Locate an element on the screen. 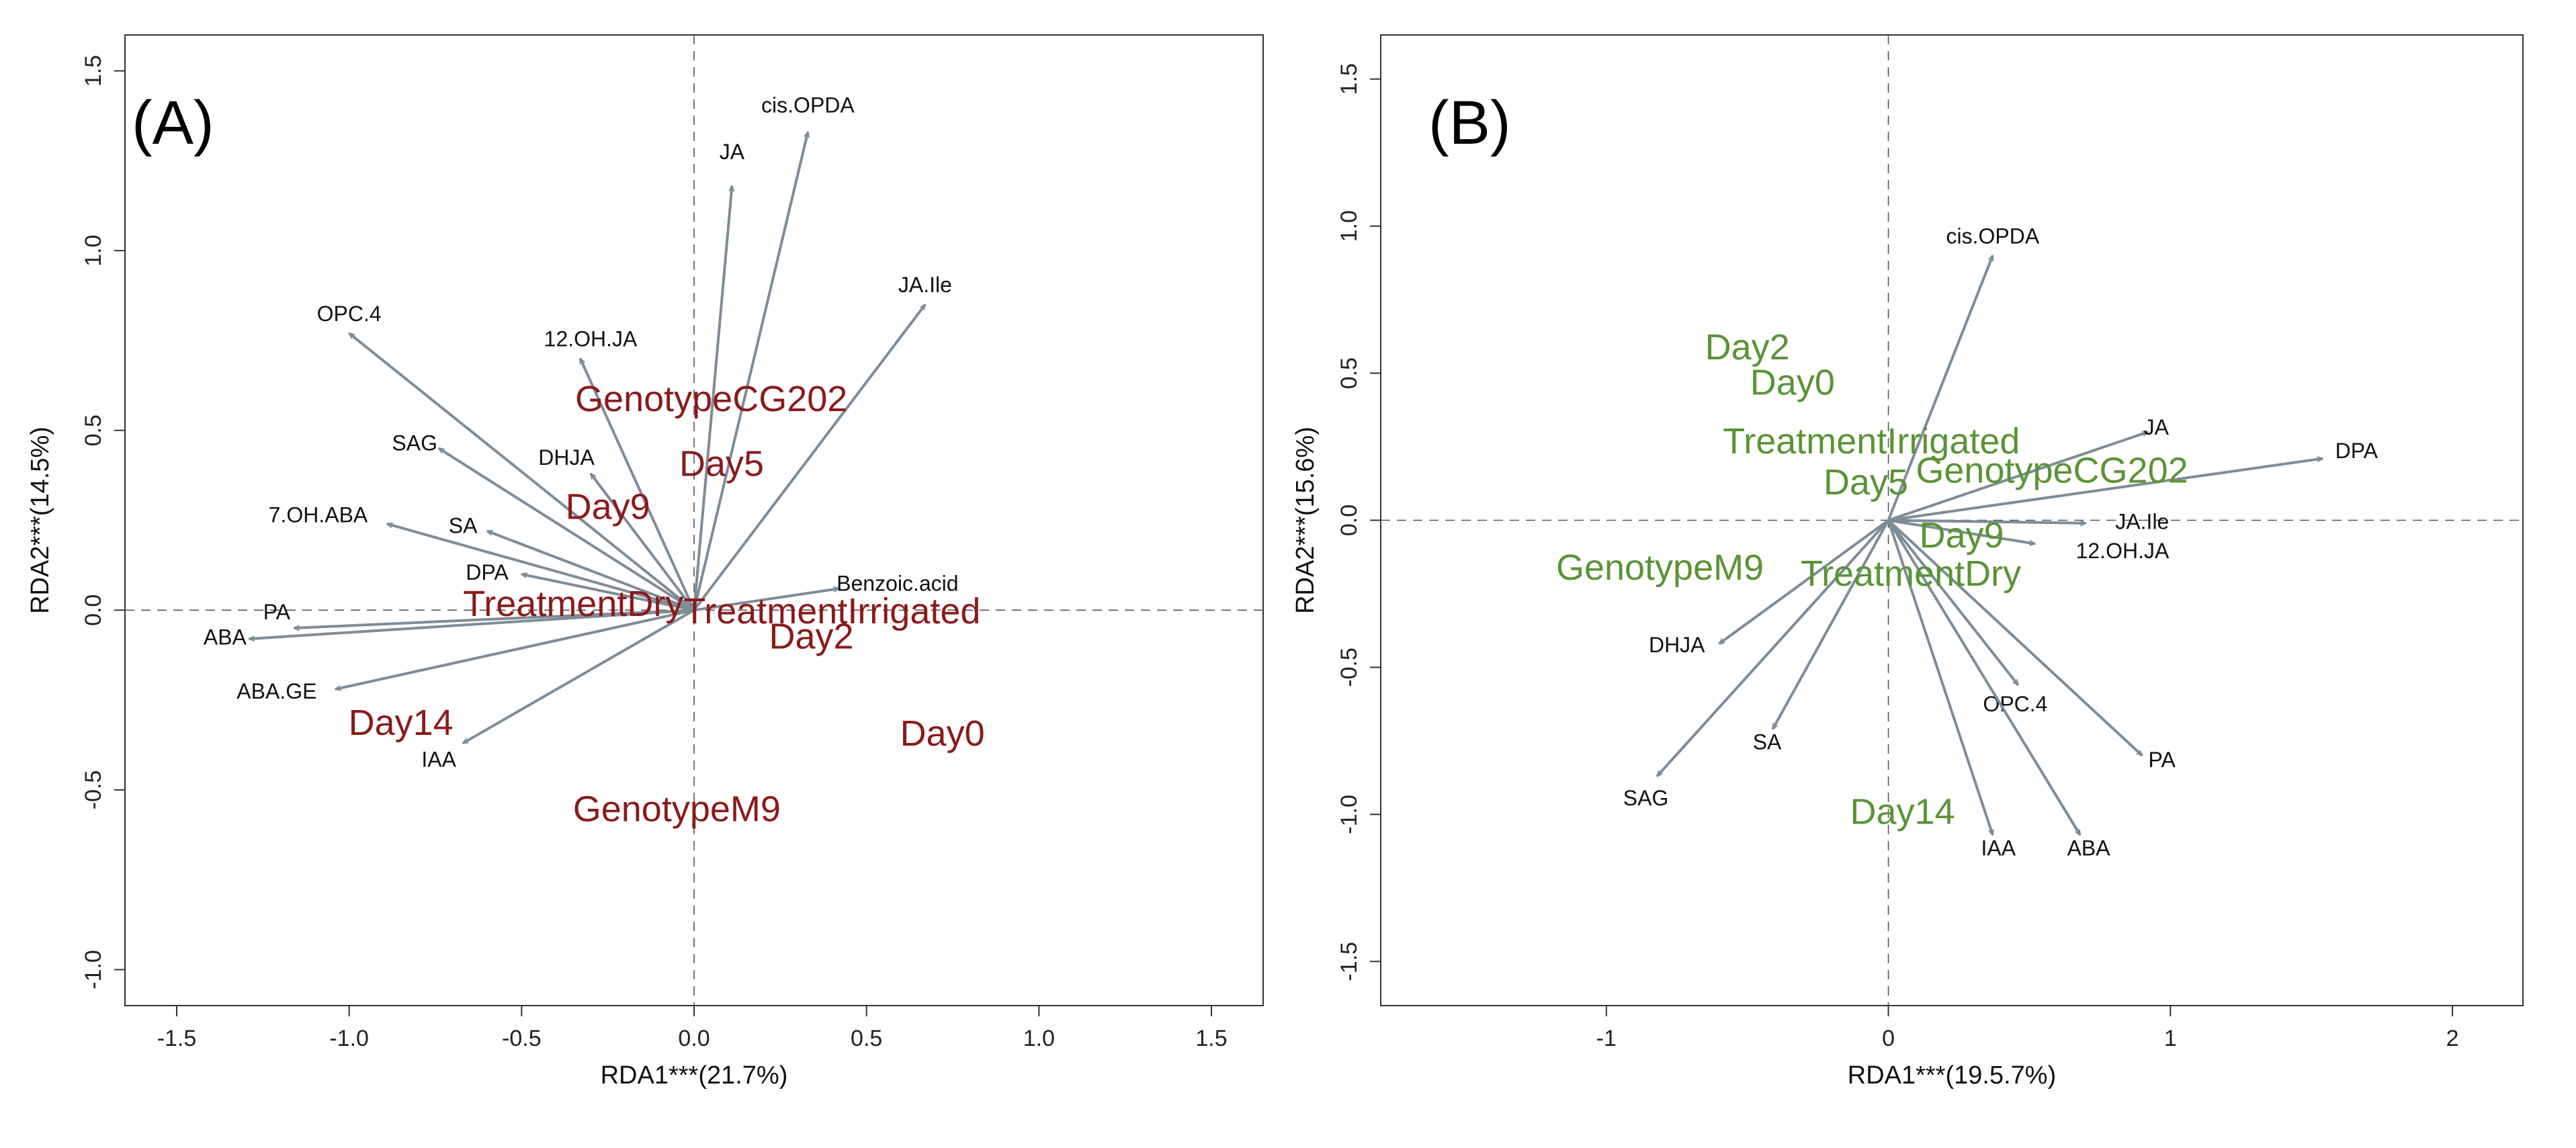  y-axis-title: RDA2***(15.6%) is located at coordinates (1305, 520).